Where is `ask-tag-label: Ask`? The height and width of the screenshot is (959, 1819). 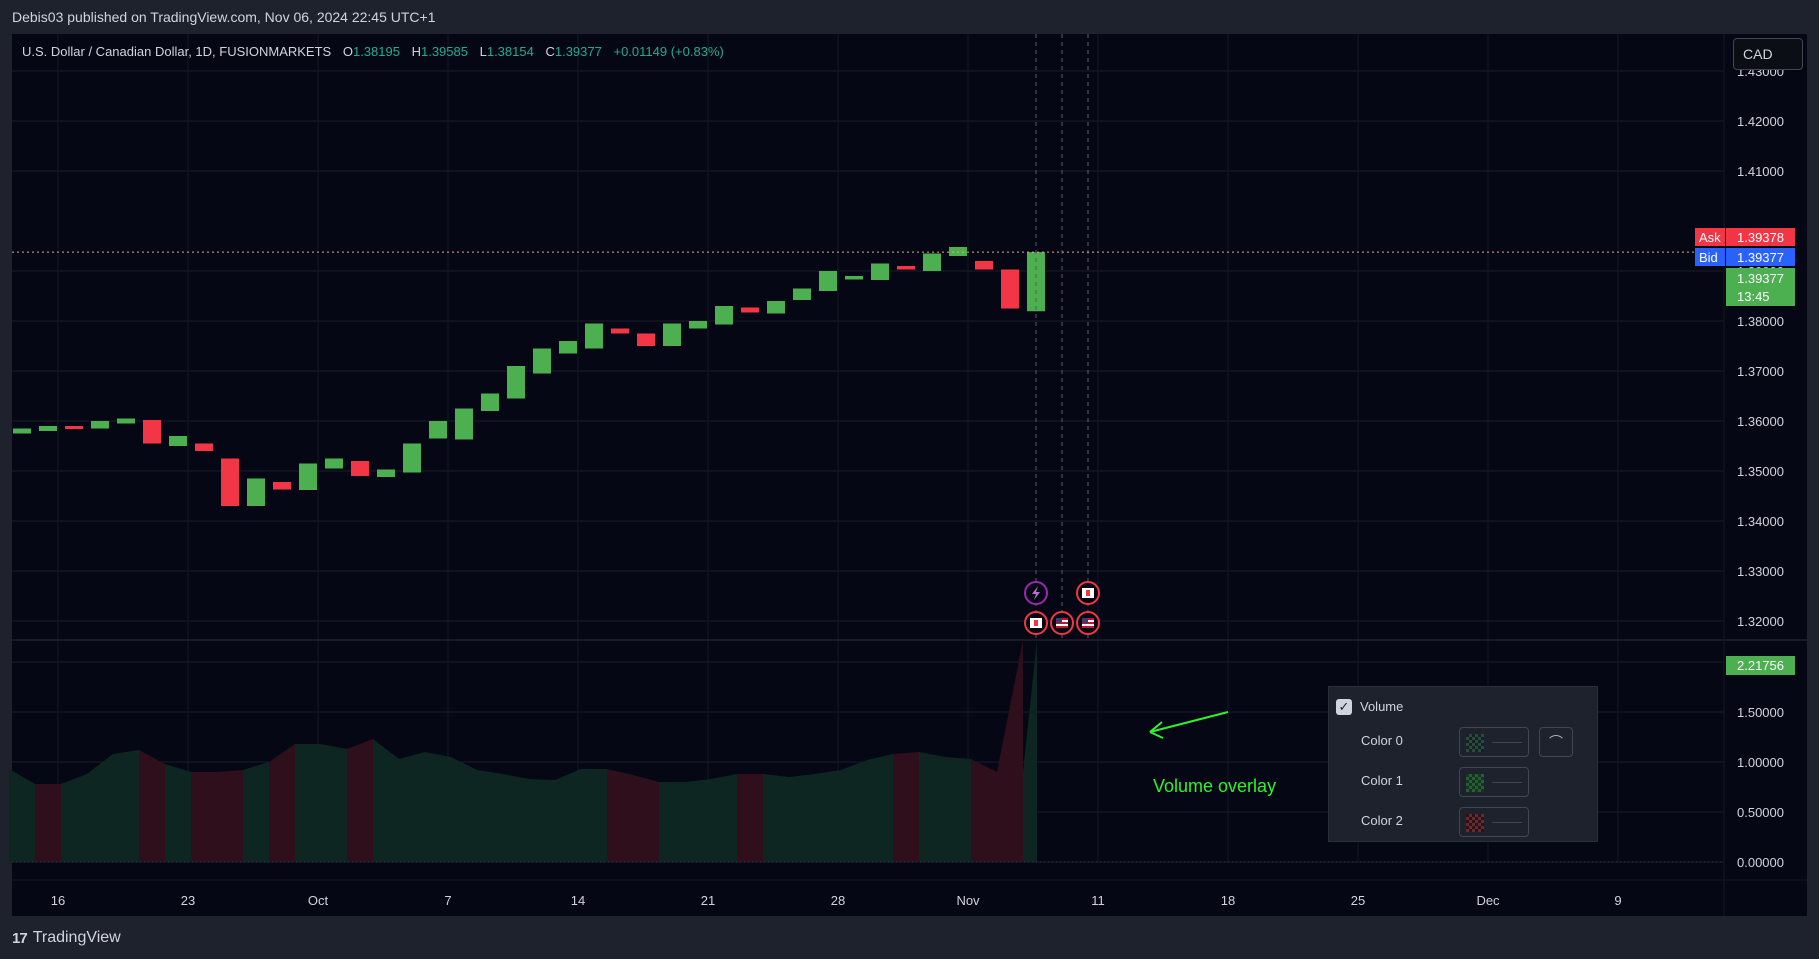
ask-tag-label: Ask is located at coordinates (1710, 237).